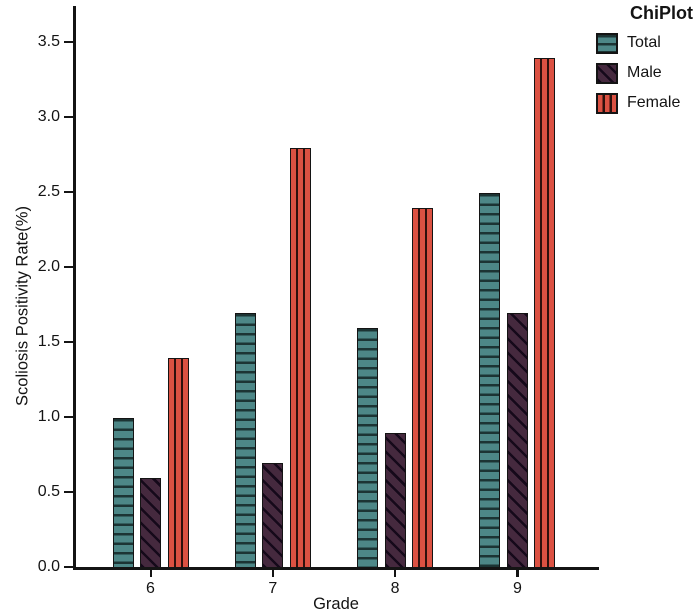  I want to click on y-axis-line, so click(74, 287).